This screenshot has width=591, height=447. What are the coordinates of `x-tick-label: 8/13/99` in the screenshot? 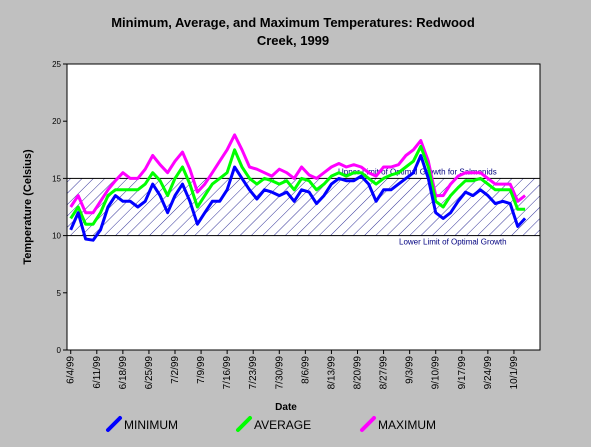 It's located at (331, 373).